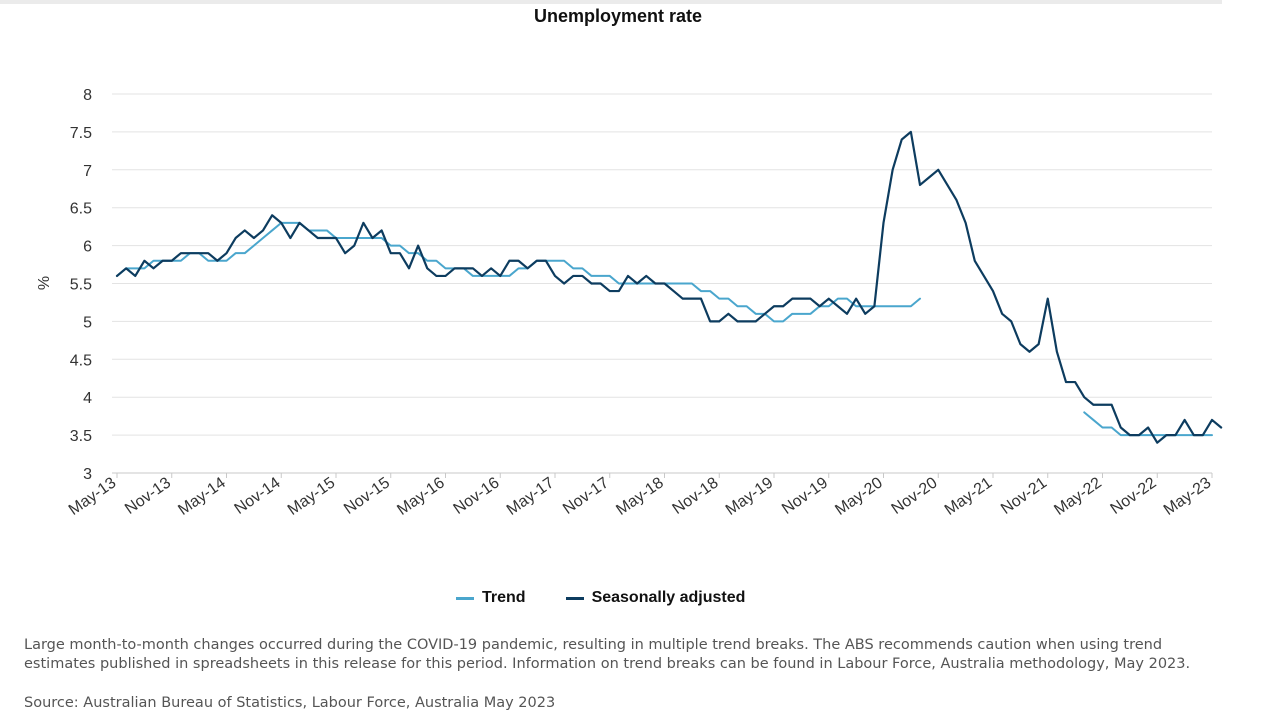  What do you see at coordinates (312, 496) in the screenshot?
I see `x-tick-label: May-15` at bounding box center [312, 496].